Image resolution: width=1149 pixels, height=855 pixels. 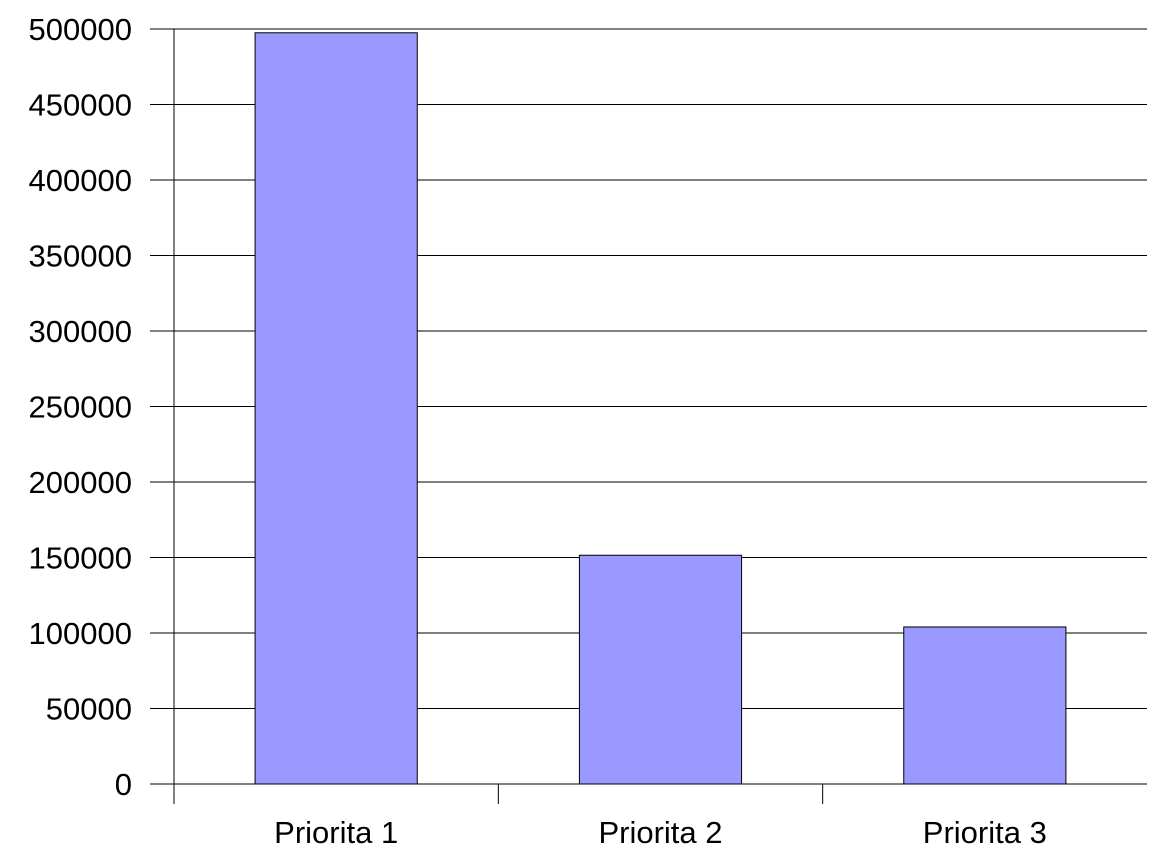 I want to click on y-tick-label: 450000, so click(x=80, y=105).